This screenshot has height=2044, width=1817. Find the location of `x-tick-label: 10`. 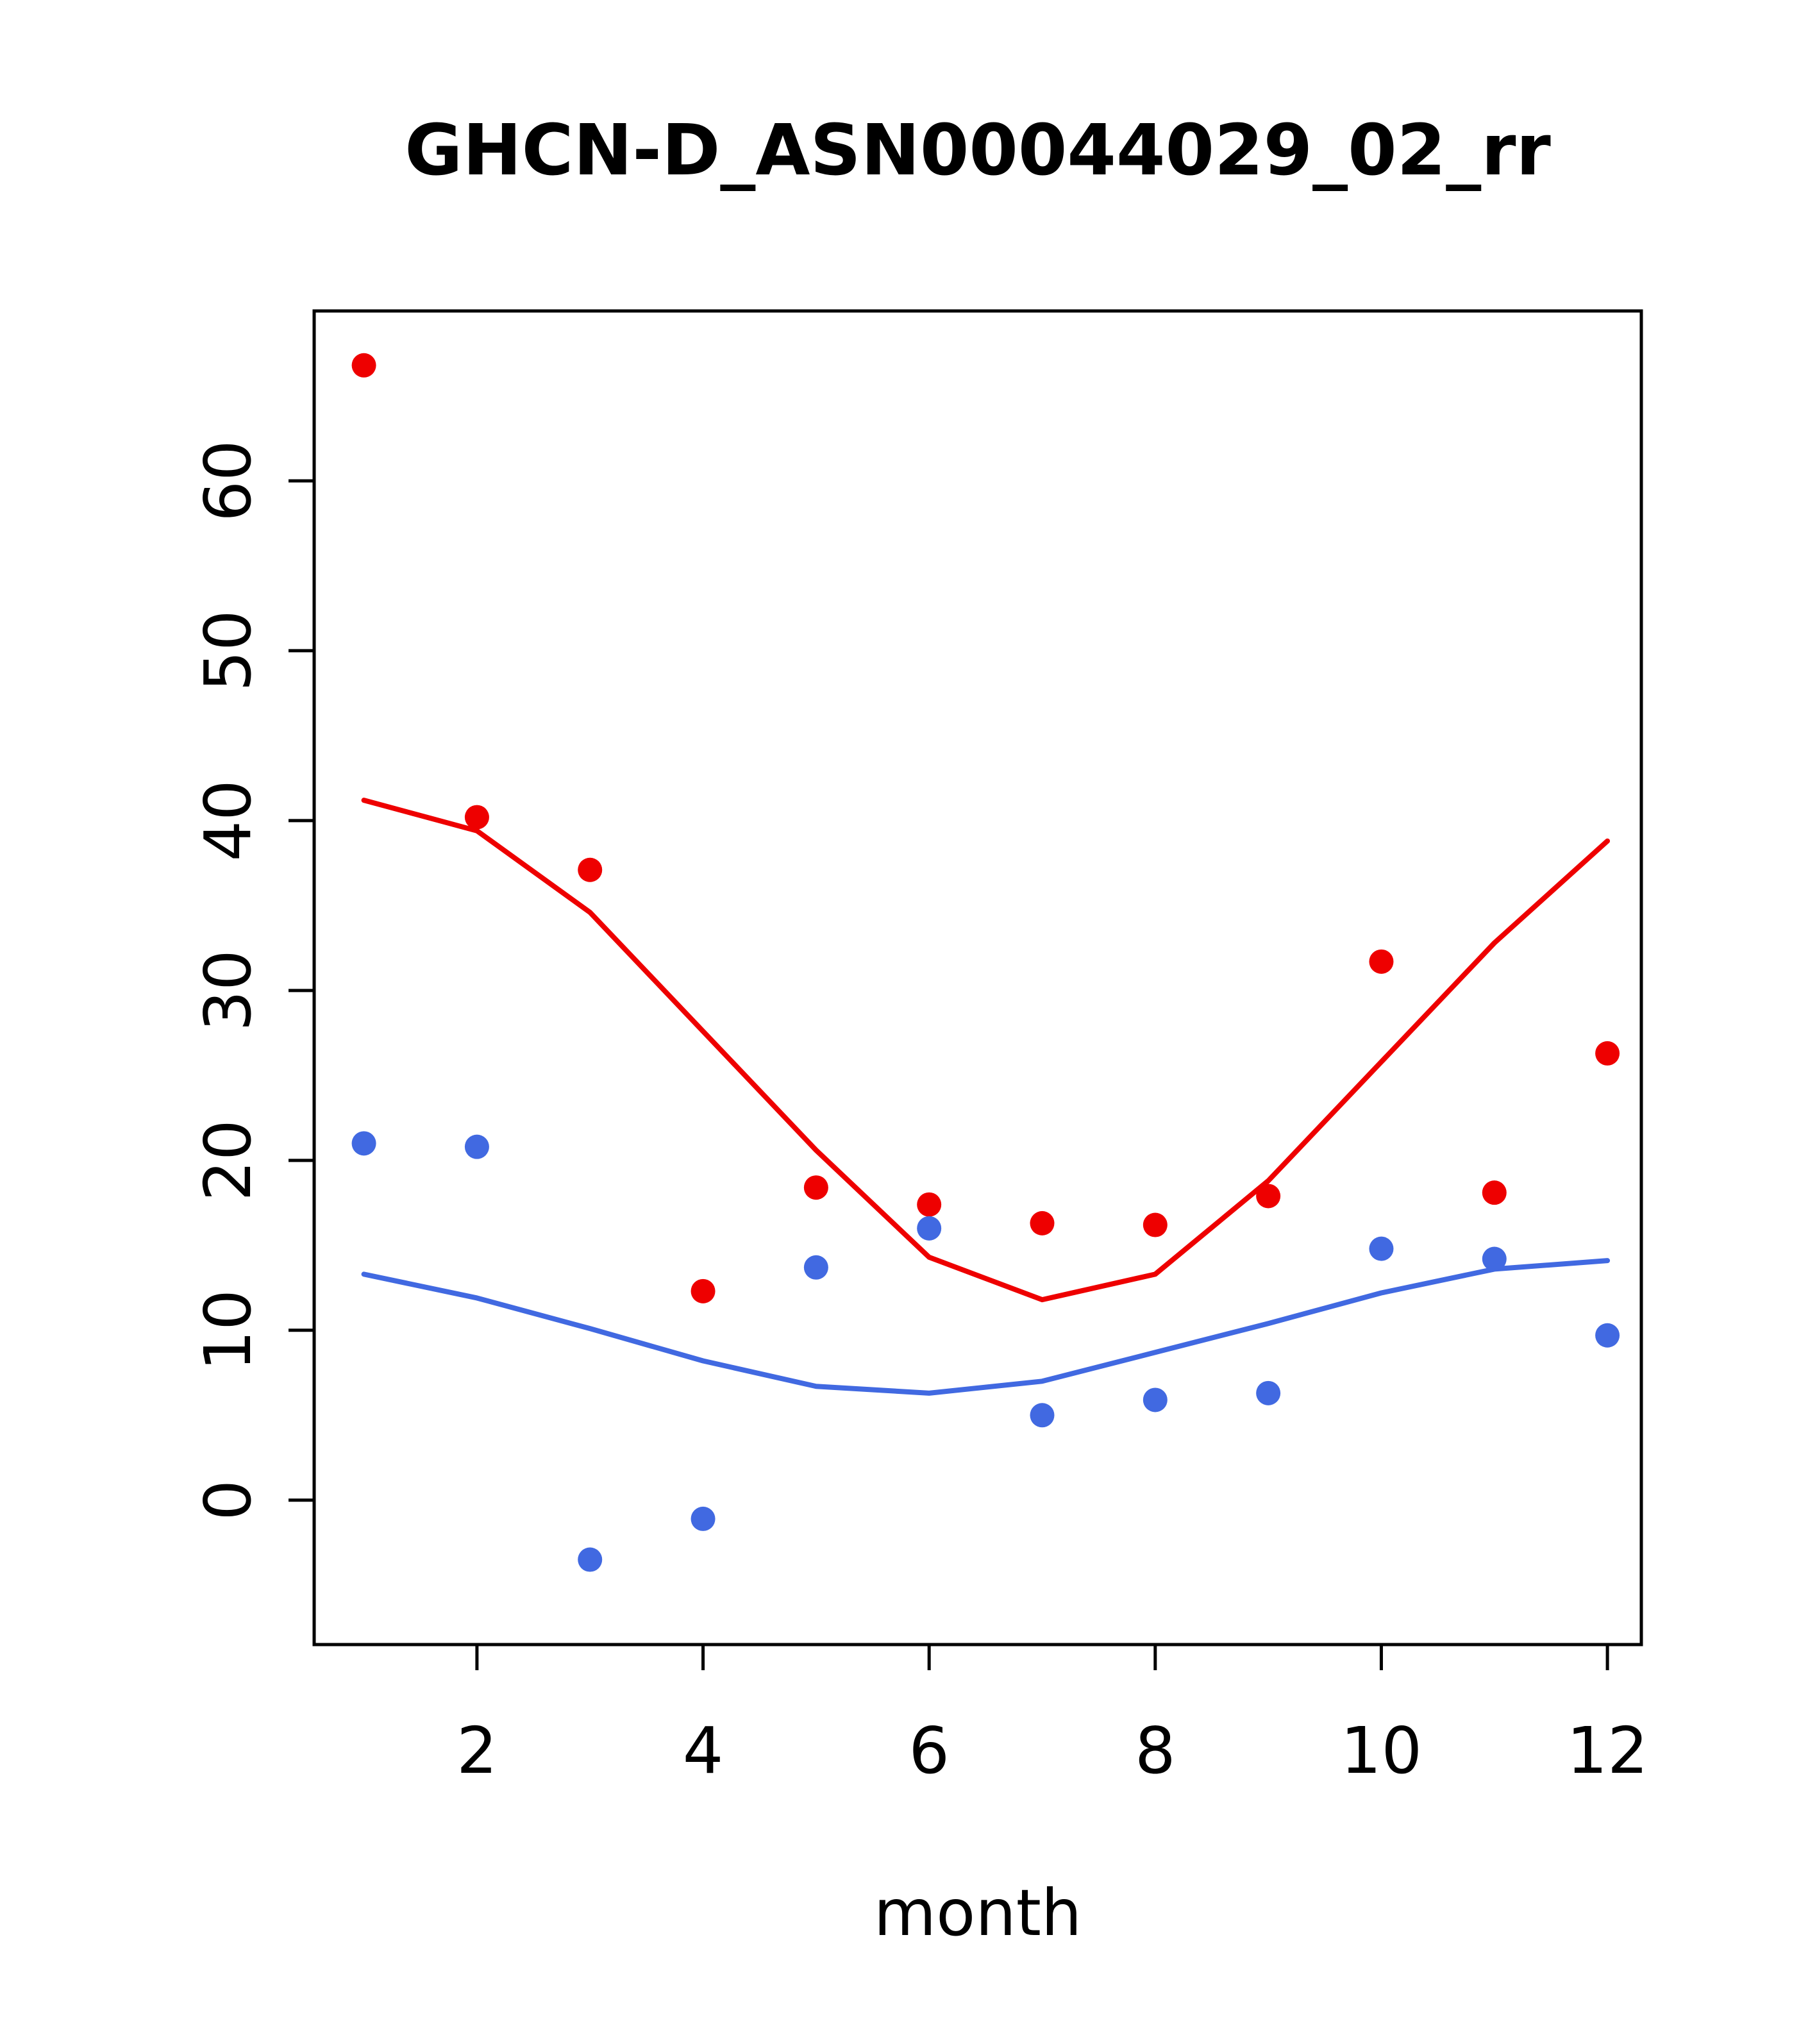

x-tick-label: 10 is located at coordinates (1381, 1751).